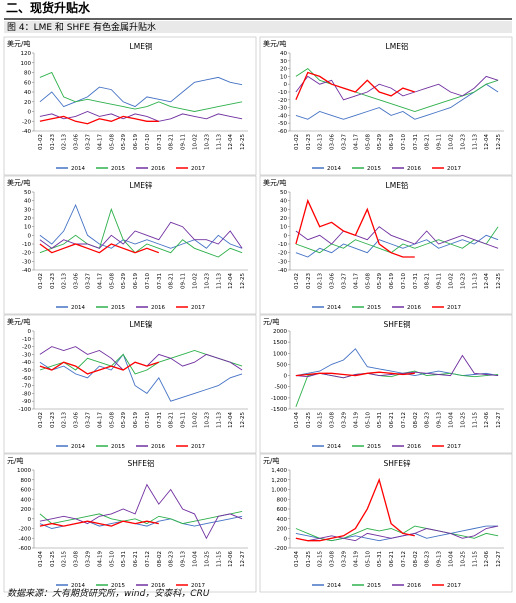 The height and width of the screenshot is (603, 516). Describe the element at coordinates (26, 500) in the screenshot. I see `y-tick-label: 400` at that location.